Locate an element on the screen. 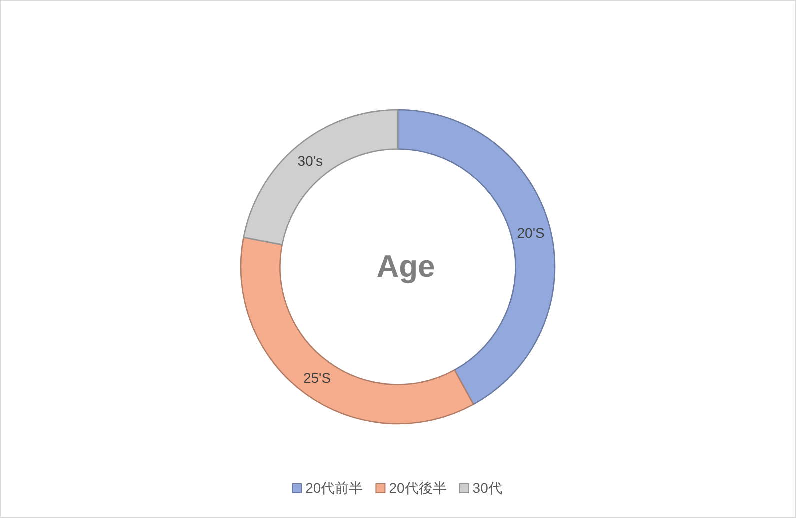  legend-label: 30代 is located at coordinates (487, 488).